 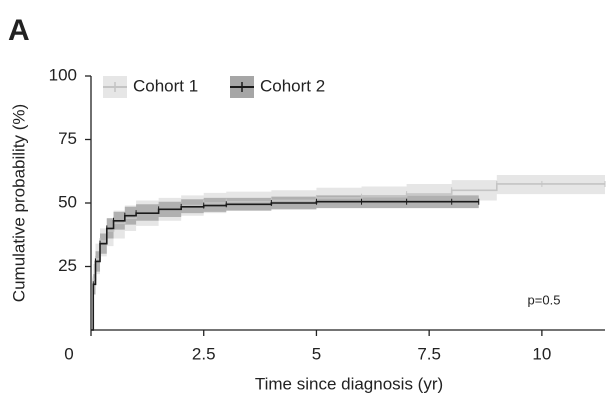 I want to click on x-axis-label: Time since diagnosis (yr), so click(x=349, y=383).